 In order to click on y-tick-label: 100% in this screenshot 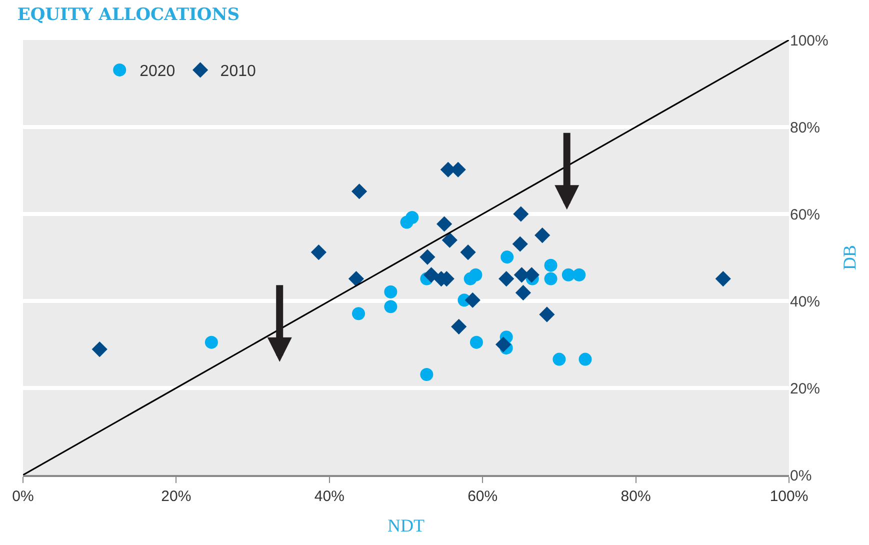, I will do `click(809, 41)`.